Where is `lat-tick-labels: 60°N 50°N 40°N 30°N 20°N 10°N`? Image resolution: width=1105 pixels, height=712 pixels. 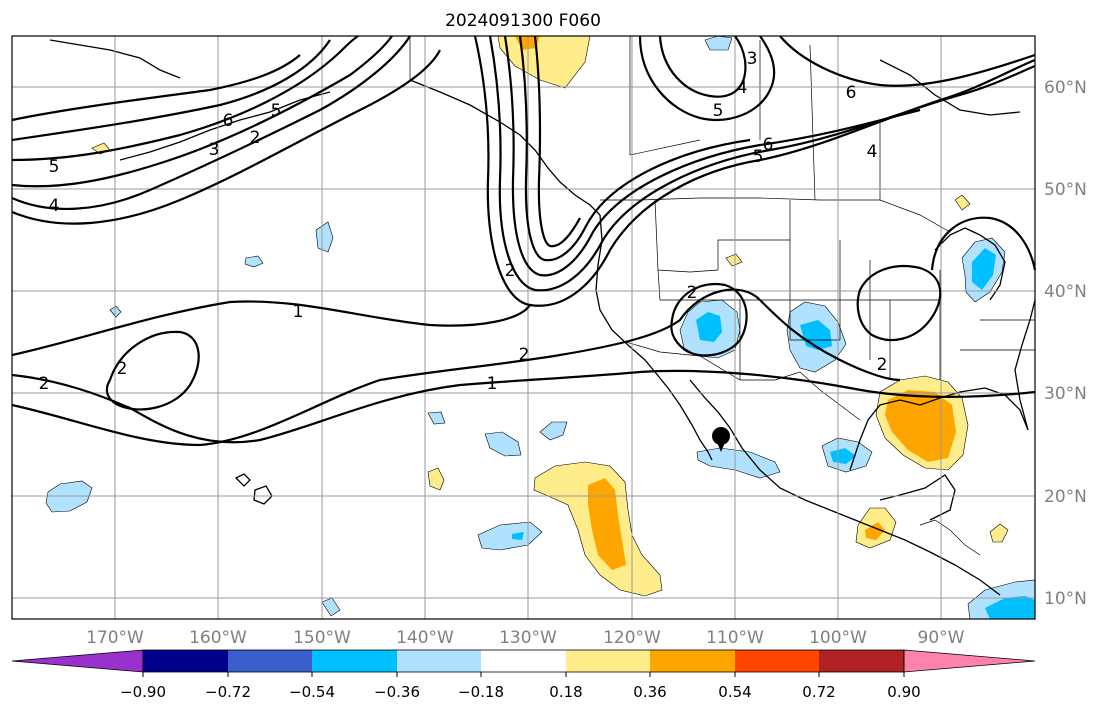
lat-tick-labels: 60°N 50°N 40°N 30°N 20°N 10°N is located at coordinates (1065, 343).